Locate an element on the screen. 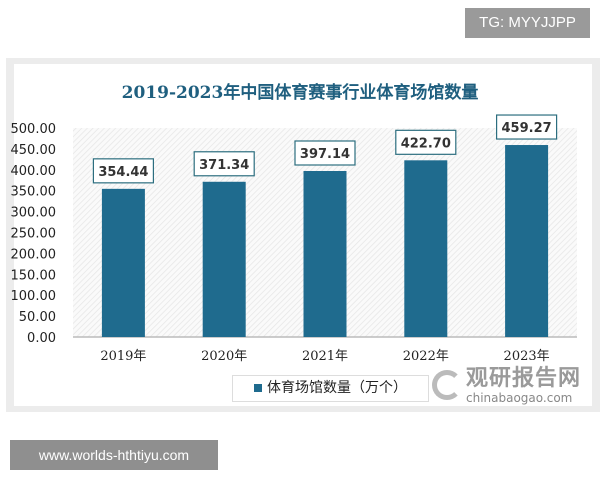 Image resolution: width=600 pixels, height=480 pixels. y-tick-label: 200.00 is located at coordinates (34, 254).